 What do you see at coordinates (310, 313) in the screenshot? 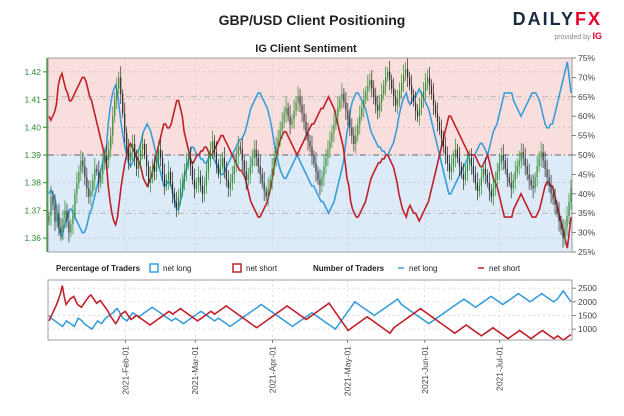
I see `line-count-net-short` at bounding box center [310, 313].